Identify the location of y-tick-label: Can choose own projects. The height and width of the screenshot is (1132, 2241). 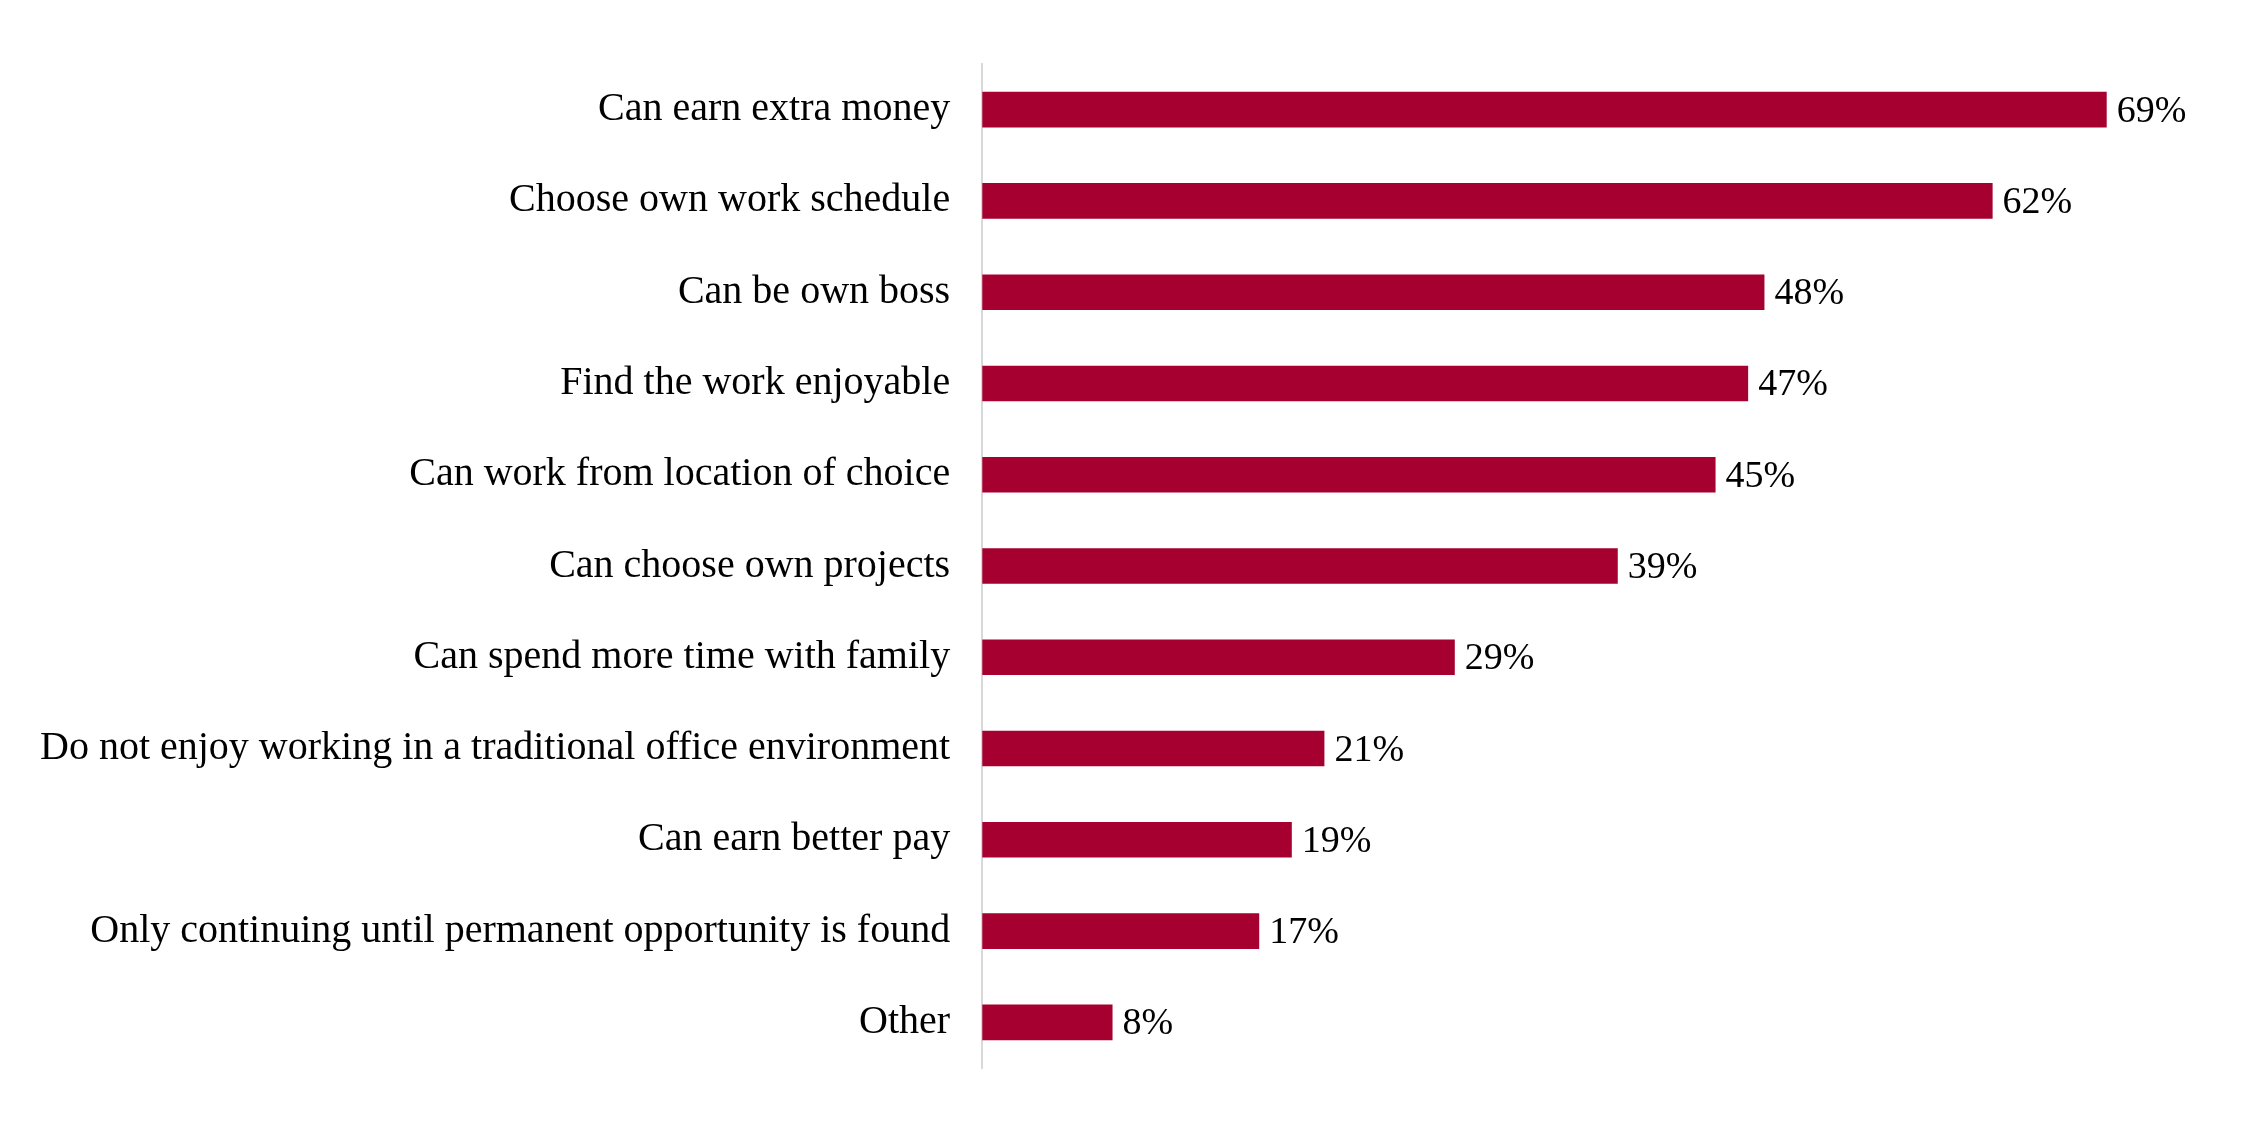
(750, 563).